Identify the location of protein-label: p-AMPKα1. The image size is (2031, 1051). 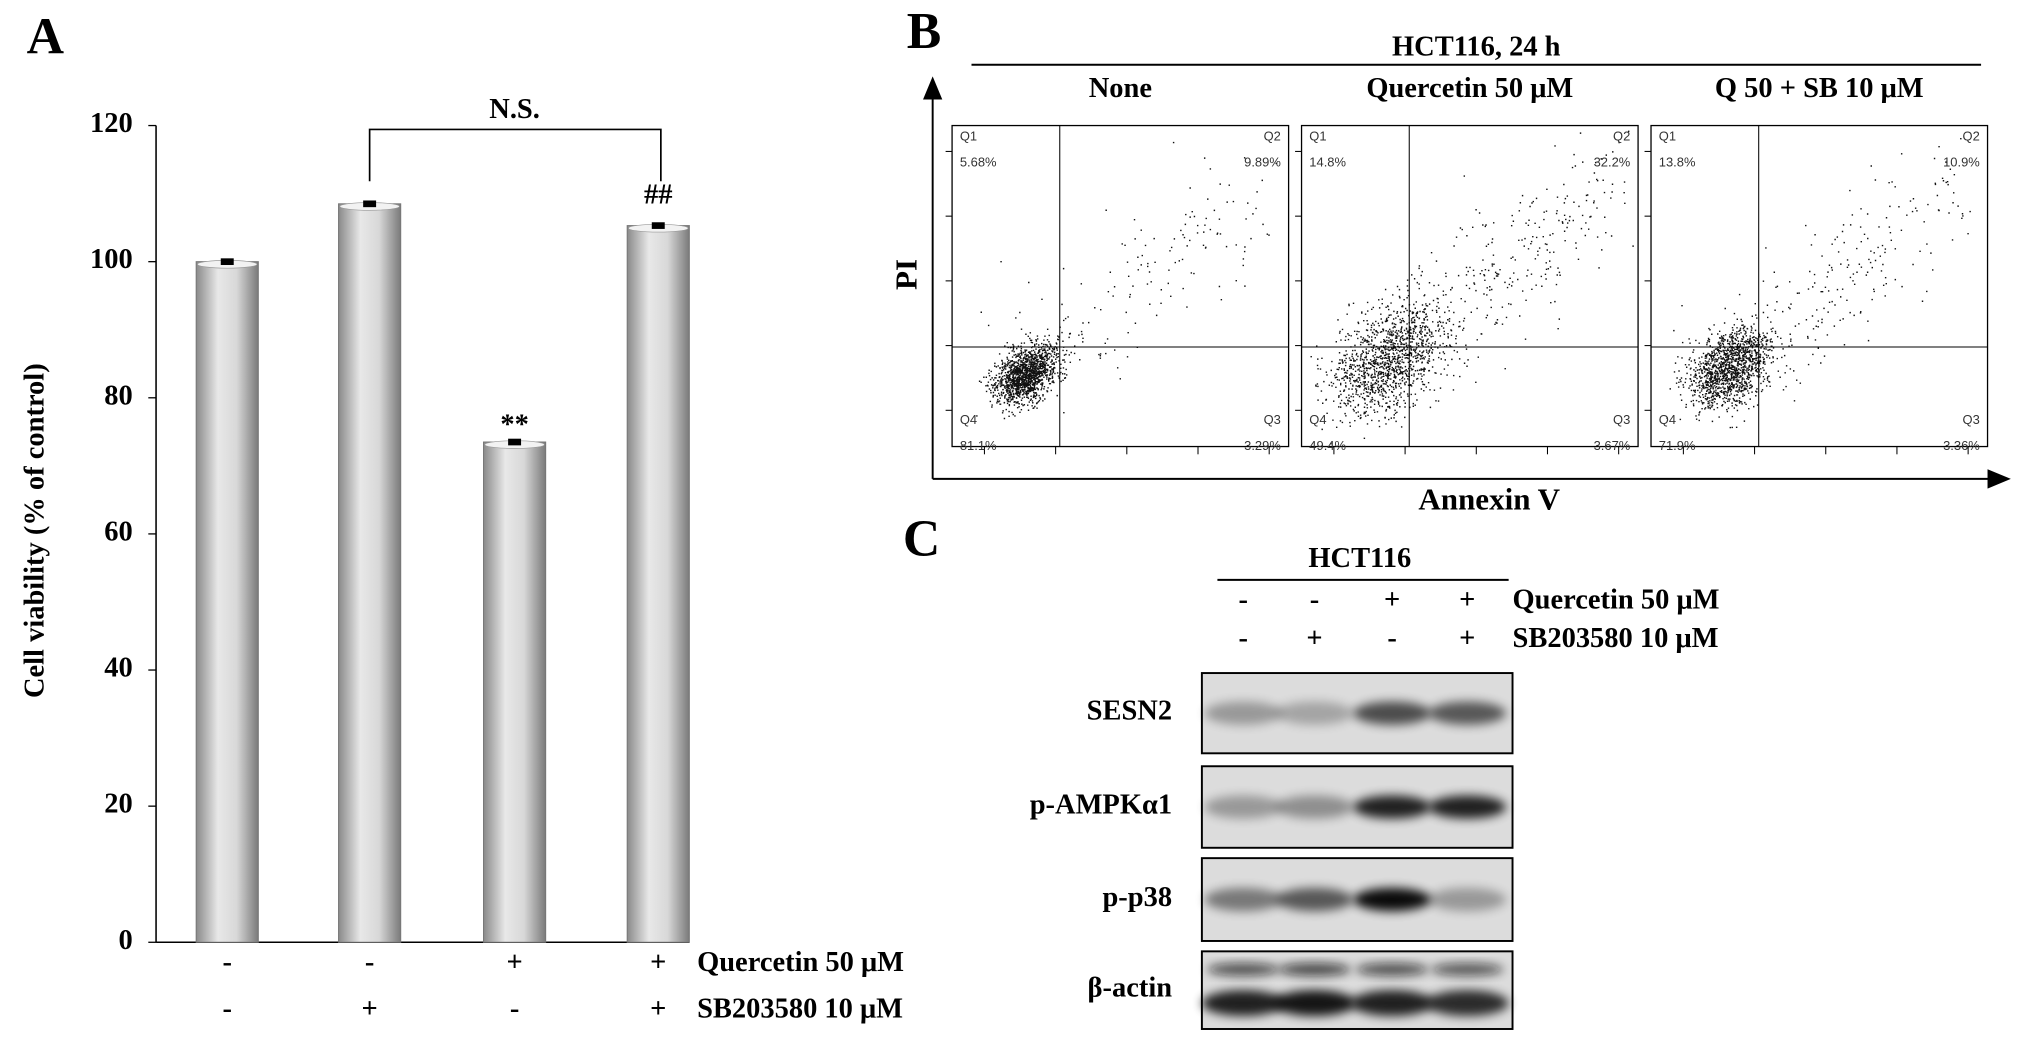
(1101, 805).